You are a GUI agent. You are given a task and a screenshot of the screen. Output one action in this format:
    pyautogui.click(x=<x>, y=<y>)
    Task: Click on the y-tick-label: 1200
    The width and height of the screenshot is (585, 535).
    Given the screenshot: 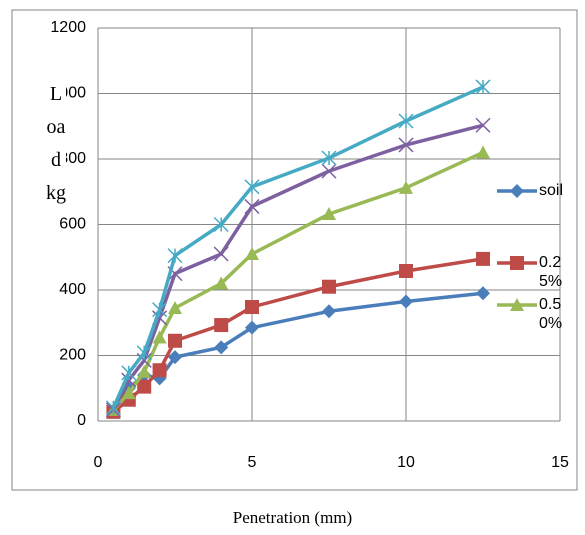 What is the action you would take?
    pyautogui.click(x=68, y=27)
    